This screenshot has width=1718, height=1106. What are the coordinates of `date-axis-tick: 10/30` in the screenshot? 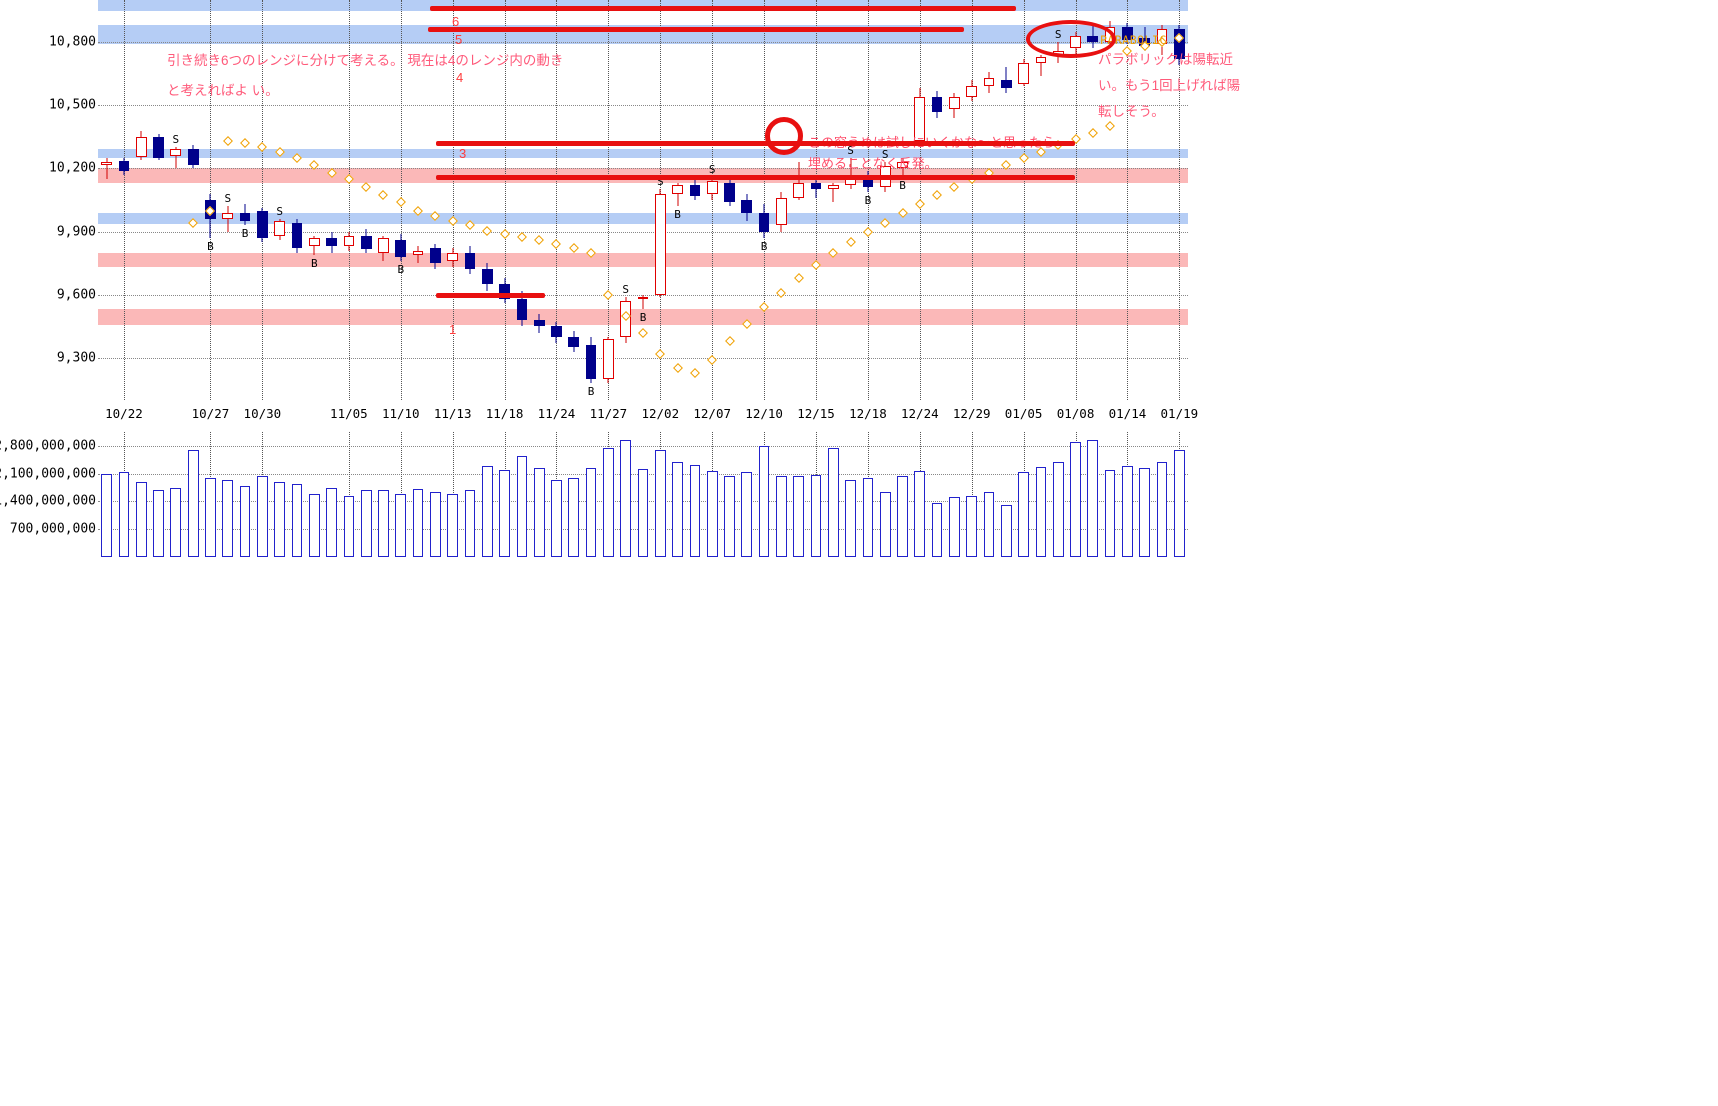 It's located at (262, 413).